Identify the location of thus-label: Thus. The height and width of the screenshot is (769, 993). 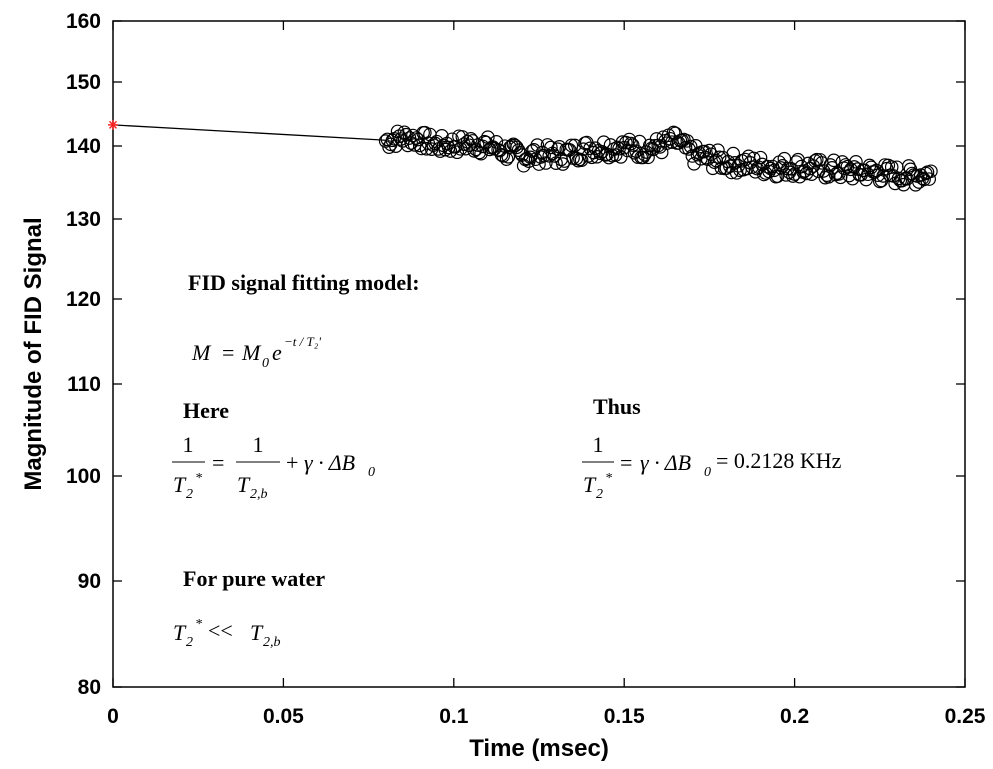
(617, 406).